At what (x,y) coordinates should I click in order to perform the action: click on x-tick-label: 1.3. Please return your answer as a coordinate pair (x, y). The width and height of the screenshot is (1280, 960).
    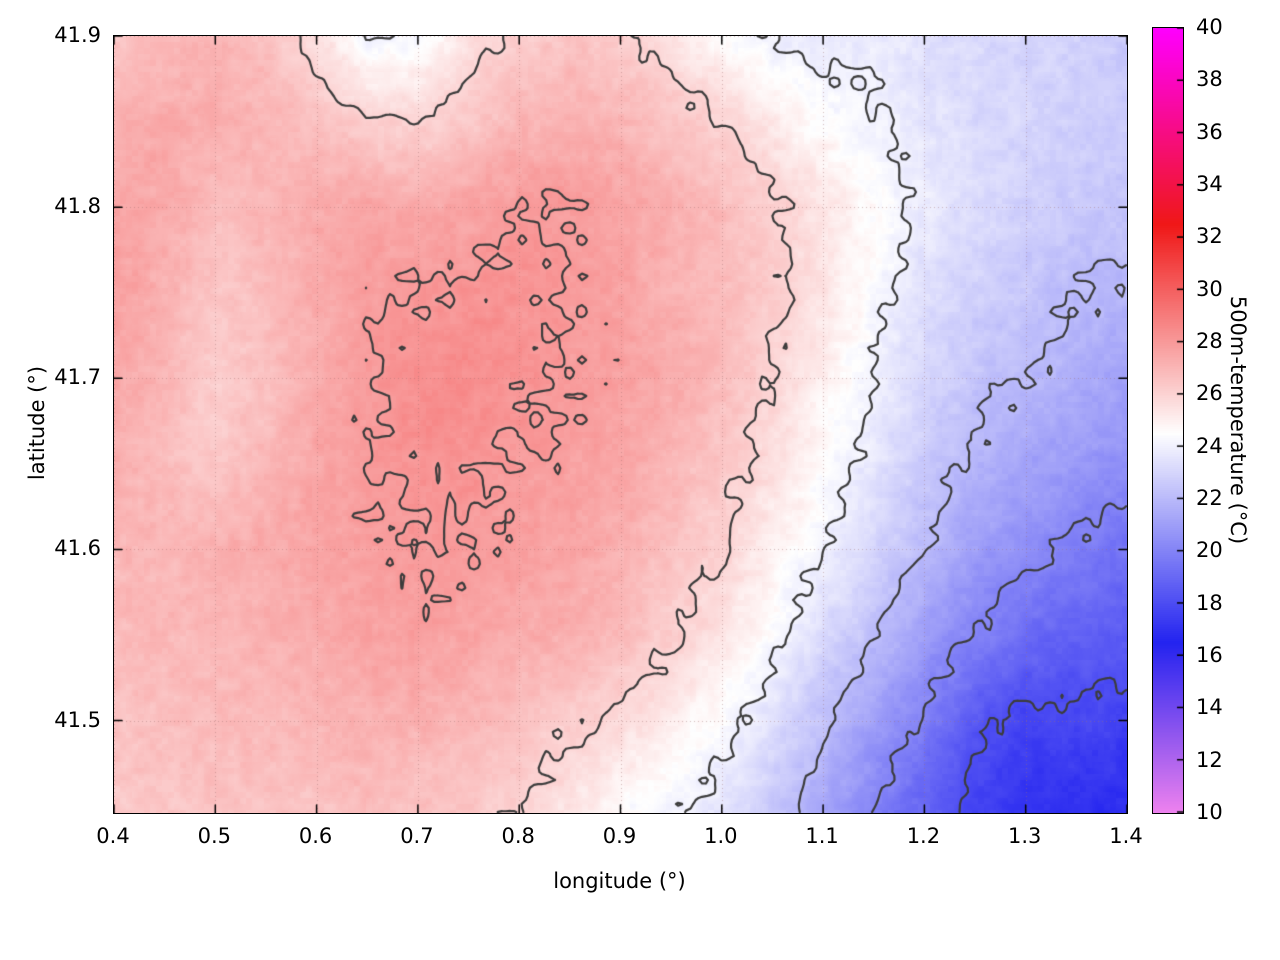
    Looking at the image, I should click on (1024, 836).